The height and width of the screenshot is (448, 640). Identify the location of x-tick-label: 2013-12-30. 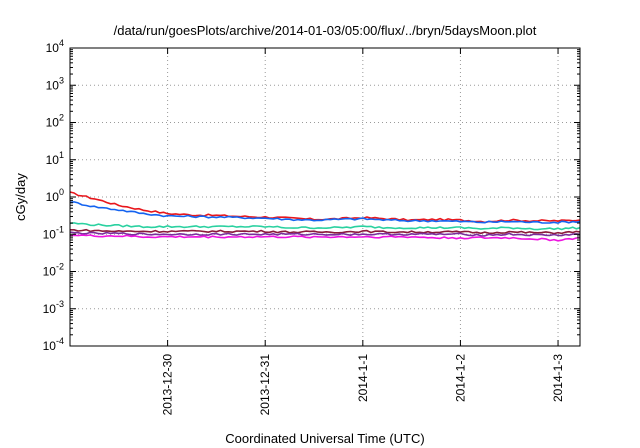
(168, 385).